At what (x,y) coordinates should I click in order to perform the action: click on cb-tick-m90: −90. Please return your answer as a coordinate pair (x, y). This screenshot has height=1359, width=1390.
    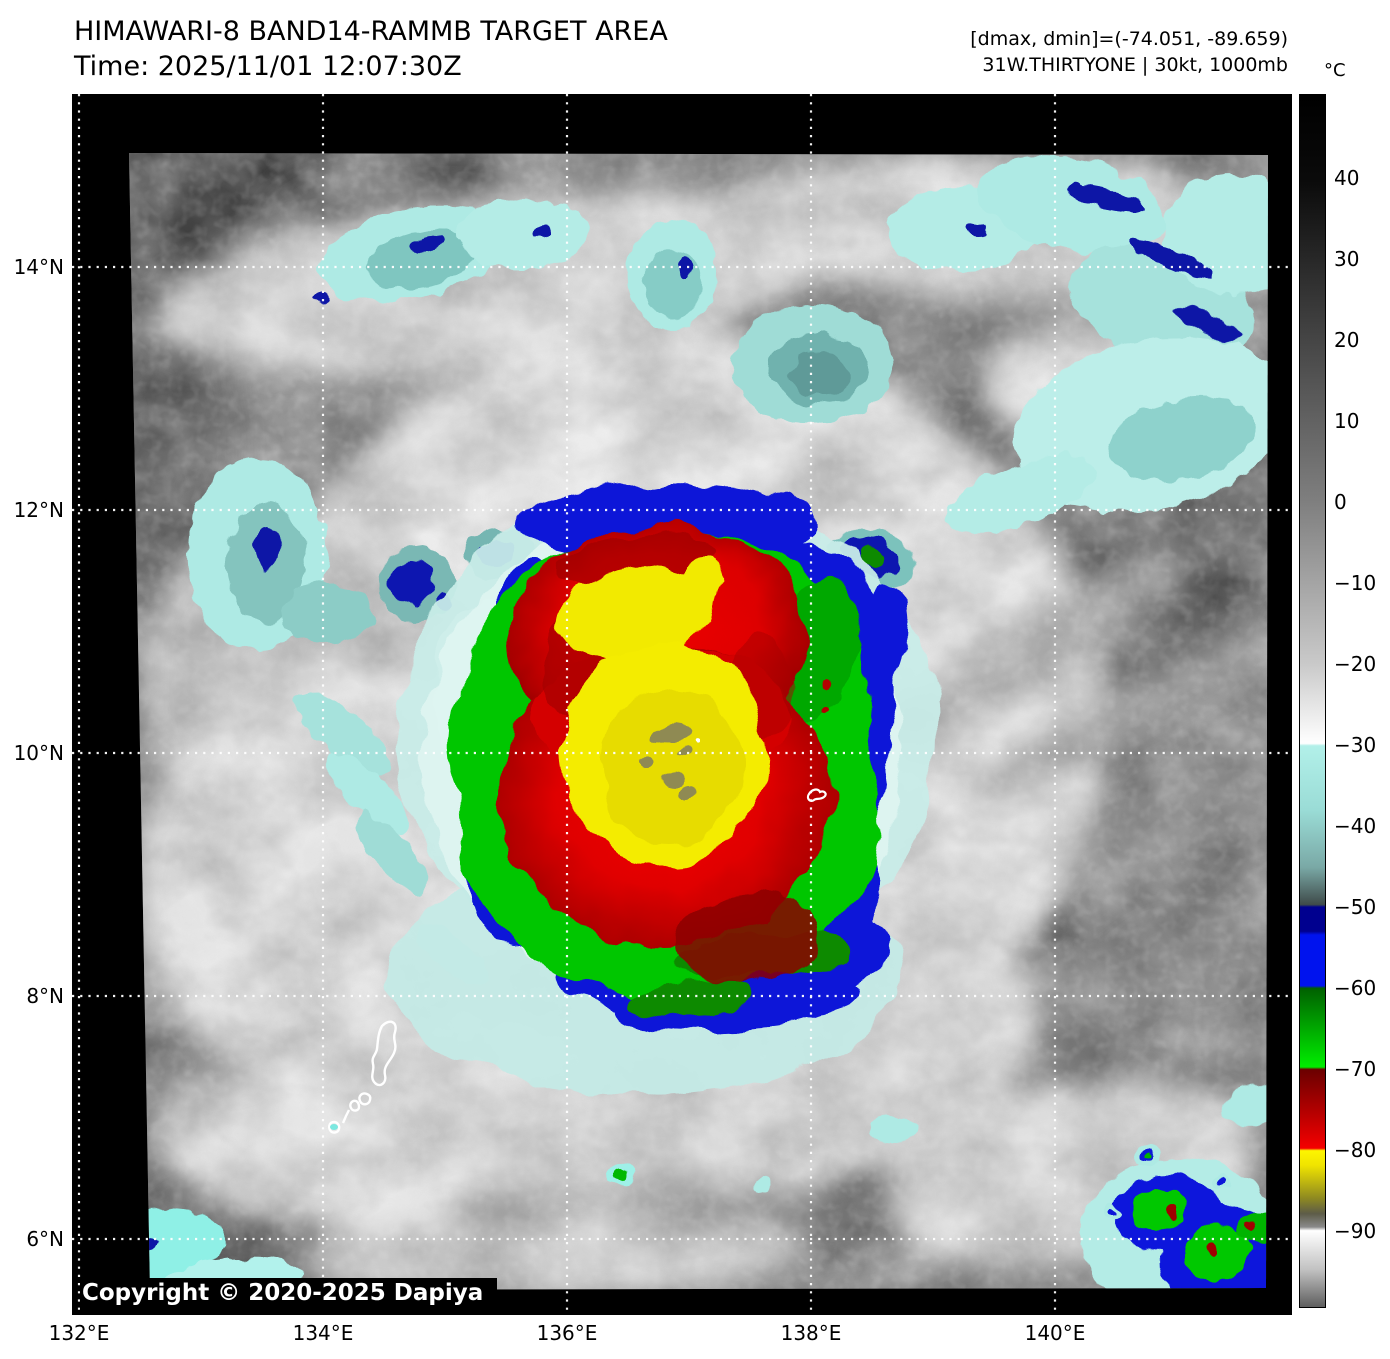
    Looking at the image, I should click on (1355, 1231).